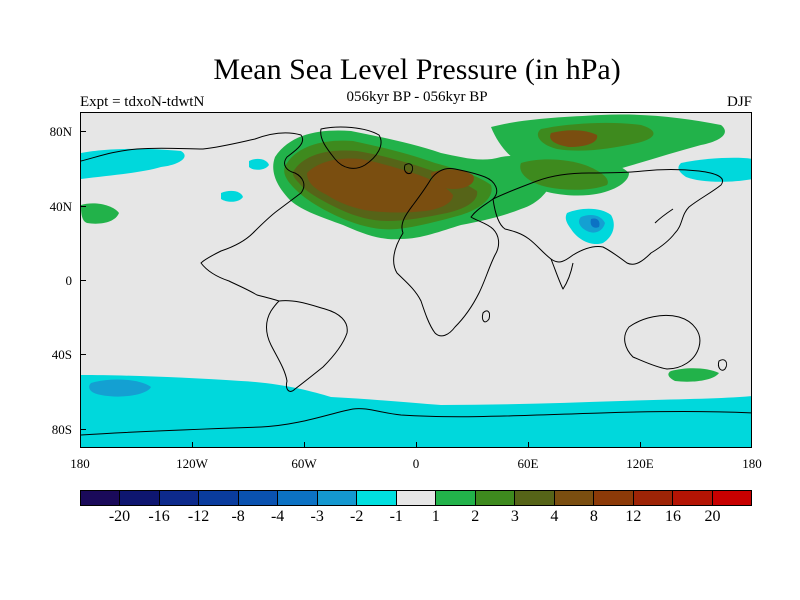 The image size is (800, 600). Describe the element at coordinates (396, 516) in the screenshot. I see `colorbar-label: -1` at that location.